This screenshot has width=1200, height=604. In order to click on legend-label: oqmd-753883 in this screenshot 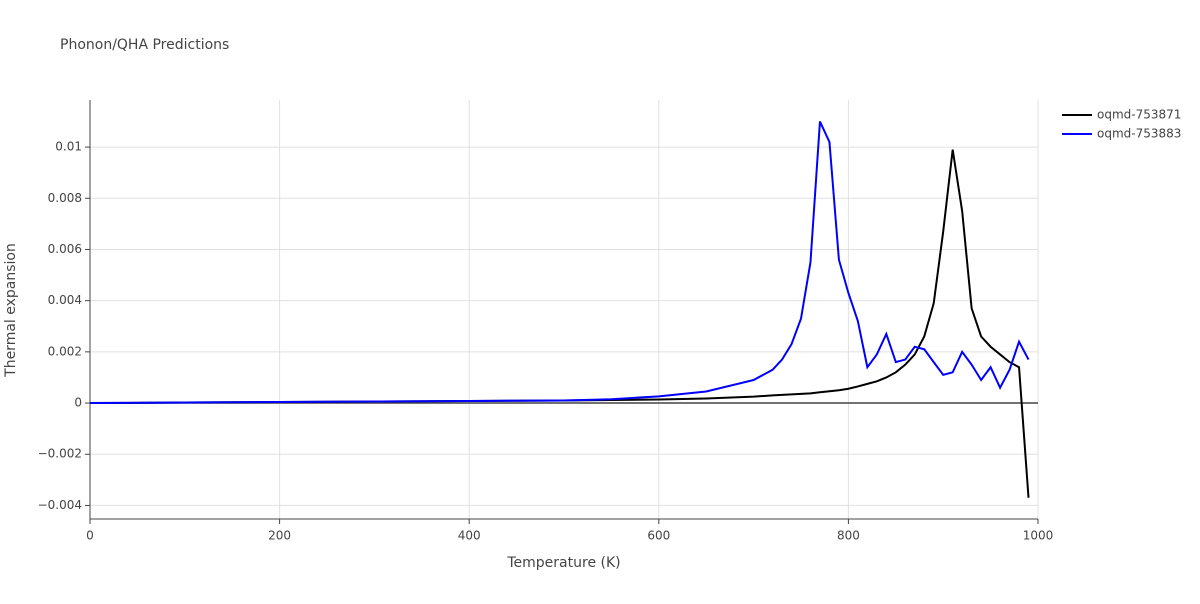, I will do `click(1139, 134)`.